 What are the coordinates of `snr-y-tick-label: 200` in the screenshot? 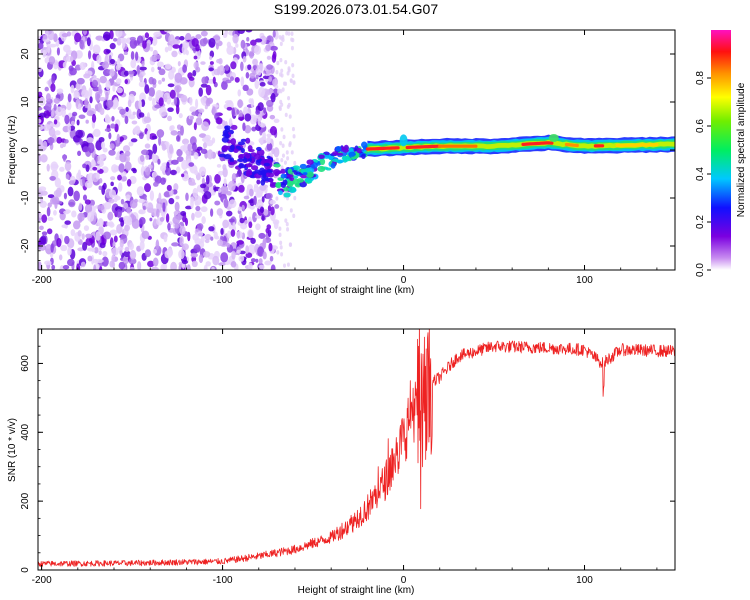 It's located at (25, 500).